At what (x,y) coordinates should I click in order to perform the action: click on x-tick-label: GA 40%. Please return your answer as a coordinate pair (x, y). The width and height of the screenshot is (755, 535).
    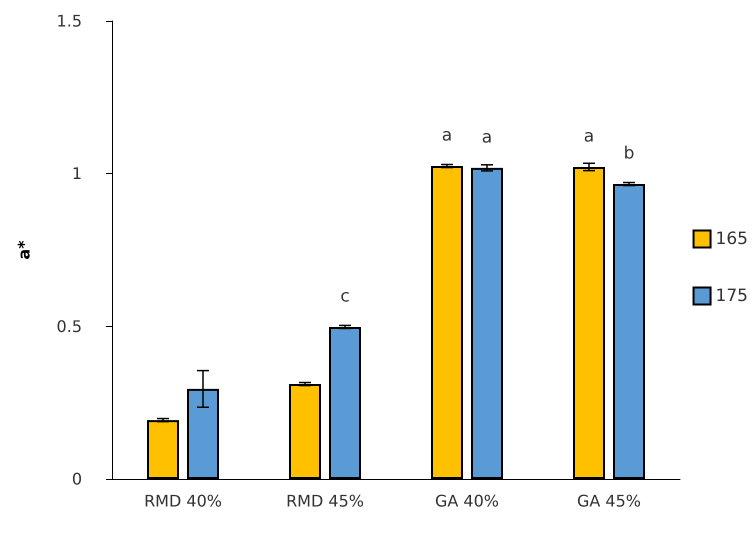
    Looking at the image, I should click on (467, 501).